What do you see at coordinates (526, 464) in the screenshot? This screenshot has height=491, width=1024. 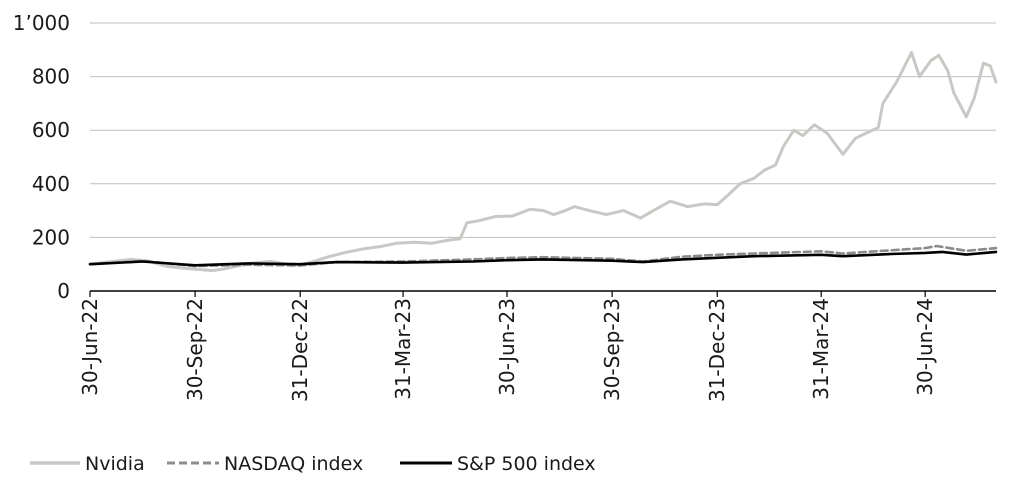 I see `legend-label: S&P 500 index` at bounding box center [526, 464].